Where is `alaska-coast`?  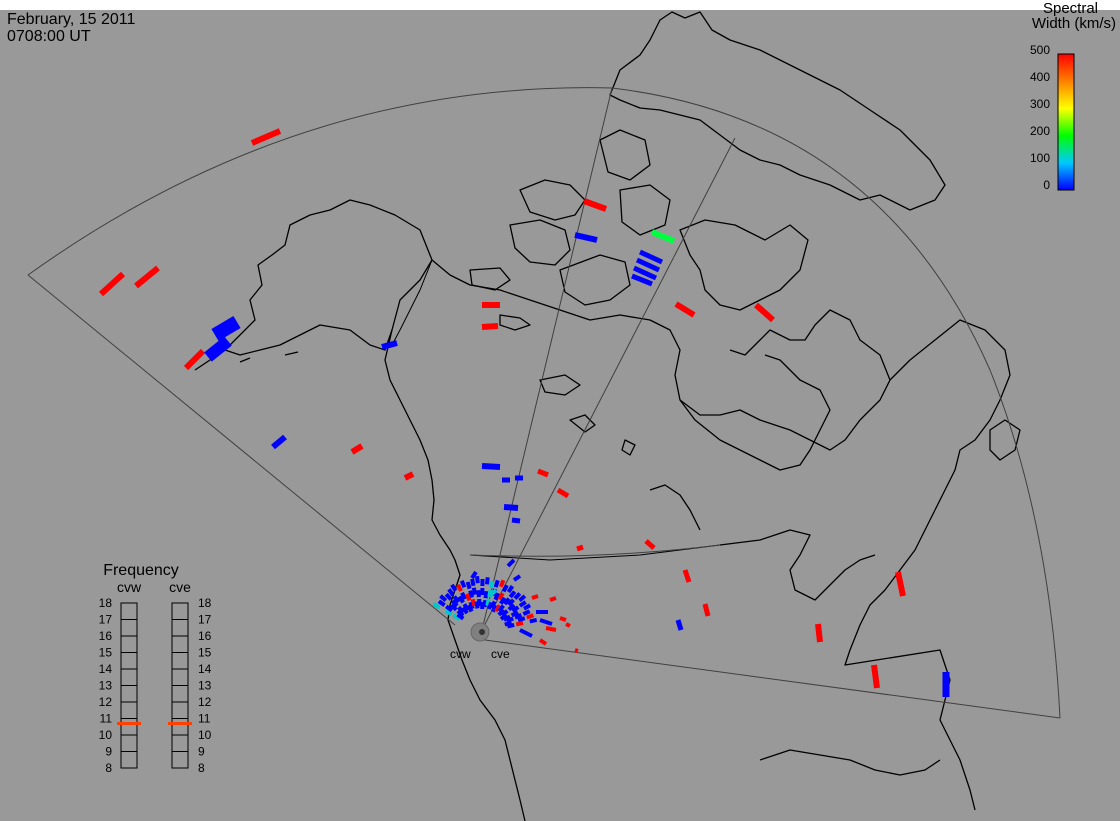 alaska-coast is located at coordinates (328, 277).